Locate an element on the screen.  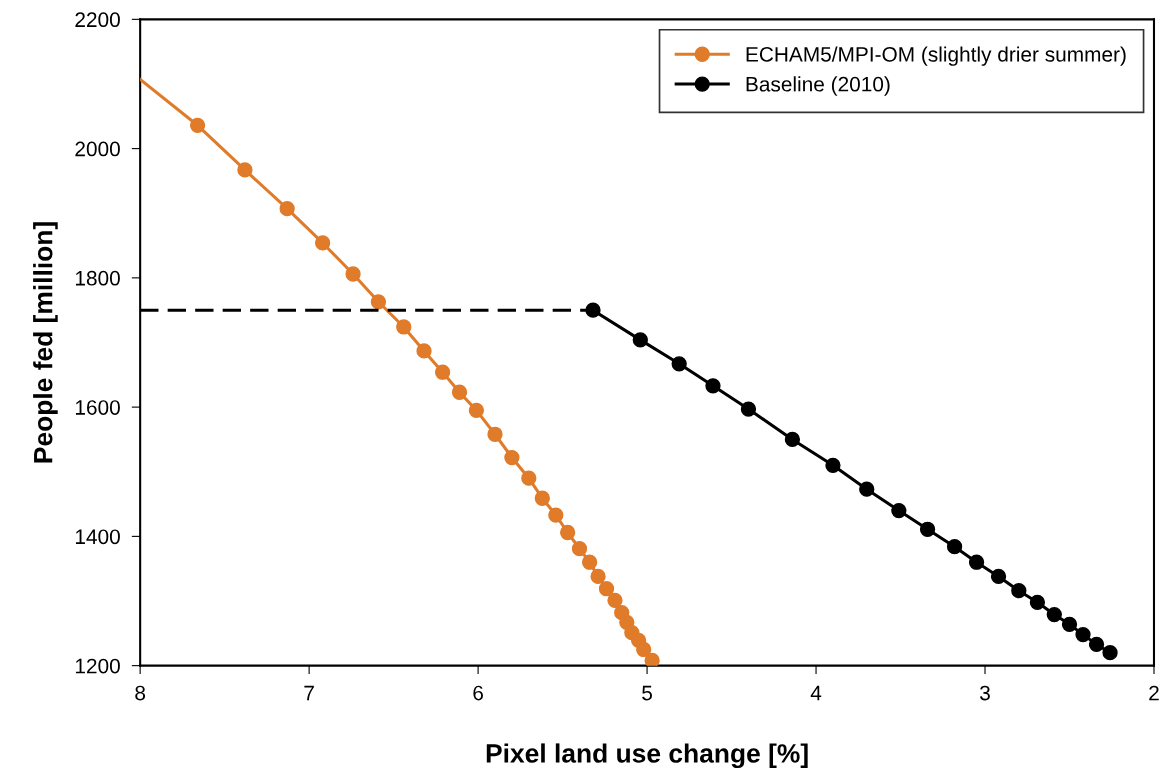
y-tick-label: 1400 is located at coordinates (97, 537).